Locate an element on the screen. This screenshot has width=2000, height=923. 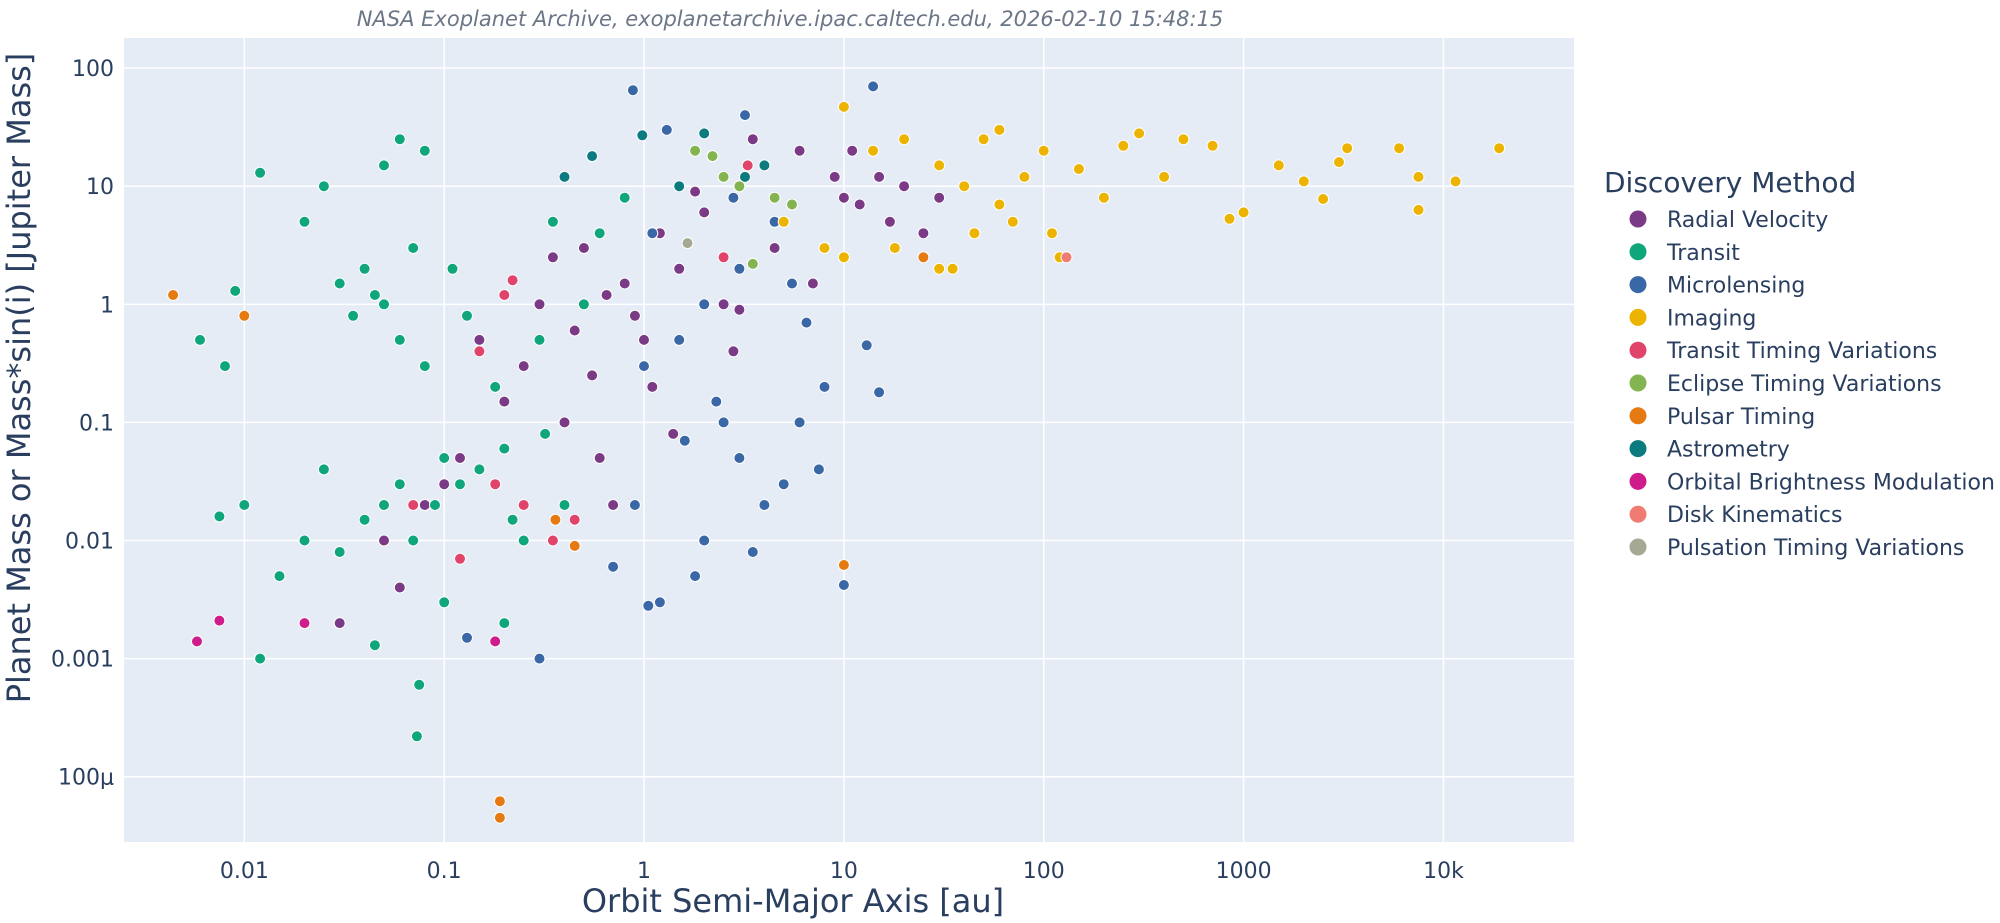
x-axis-title: Orbit Semi-Major Axis [au] is located at coordinates (793, 901).